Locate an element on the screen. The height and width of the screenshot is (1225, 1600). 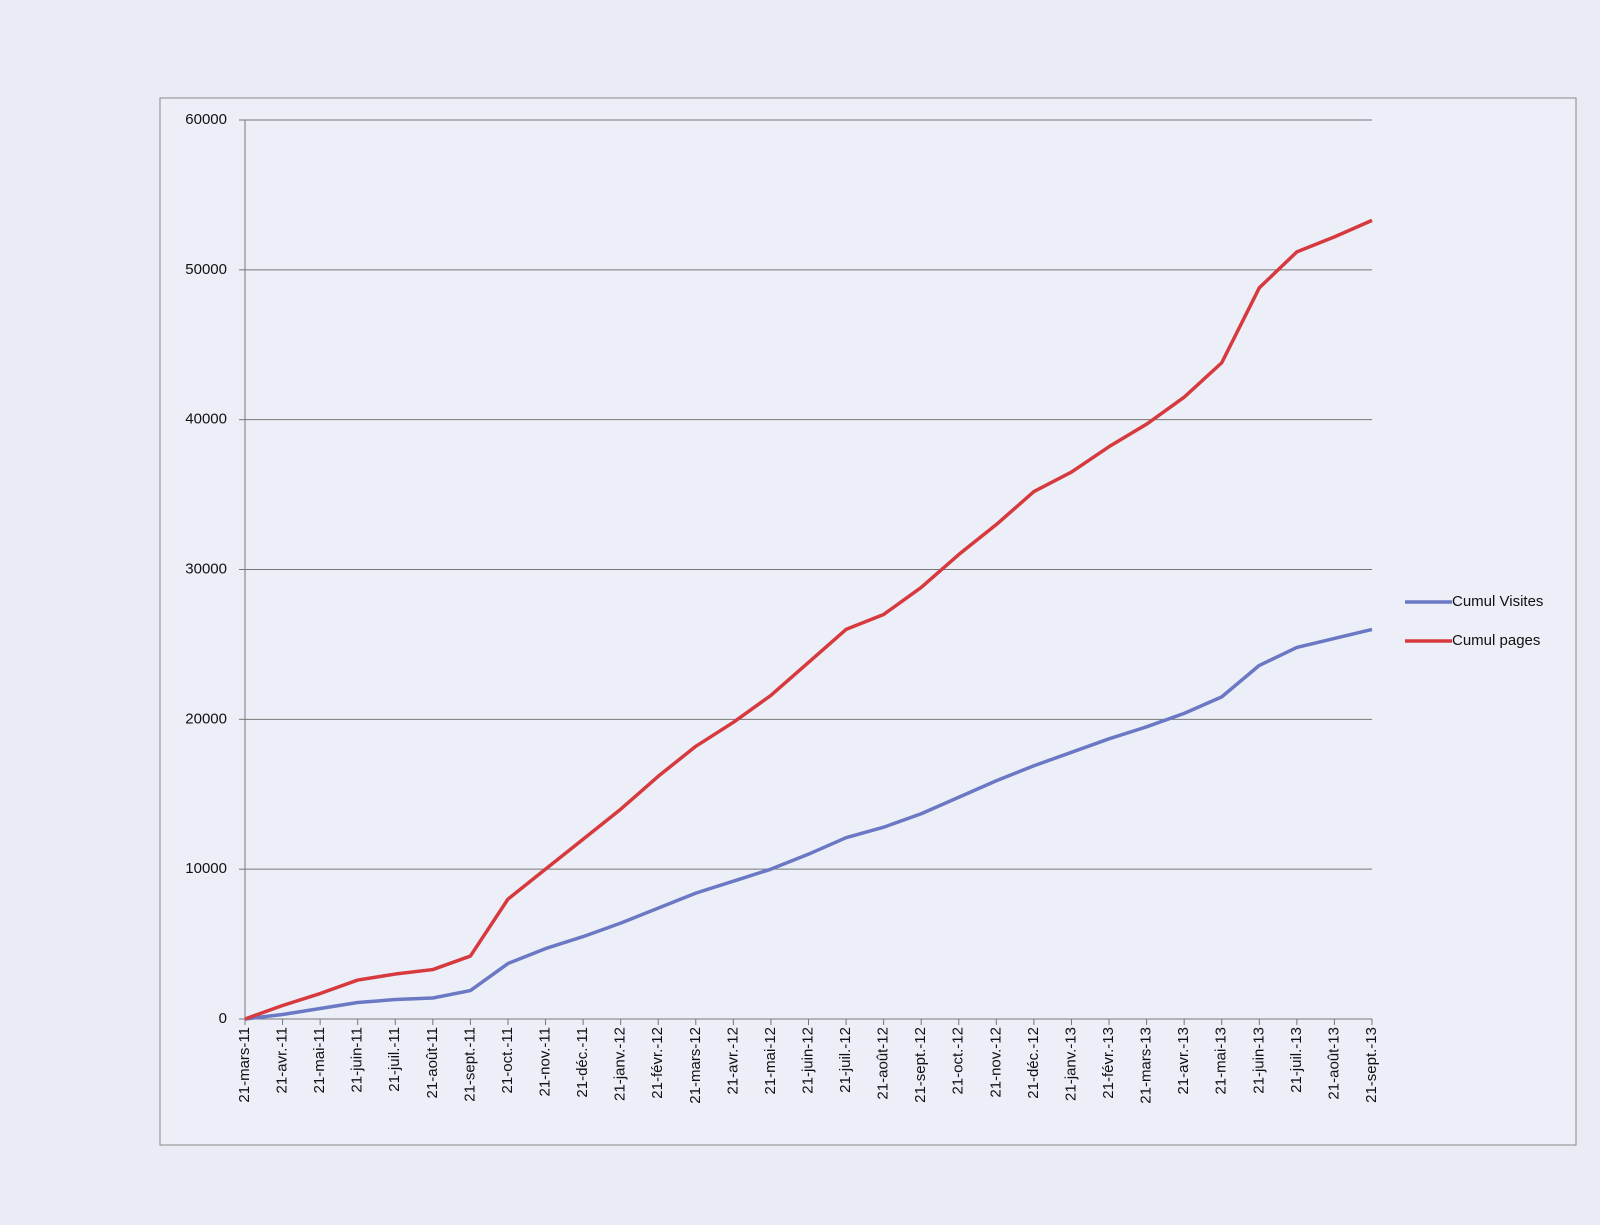
x-tick-label: 21-sept.-12 is located at coordinates (920, 1065).